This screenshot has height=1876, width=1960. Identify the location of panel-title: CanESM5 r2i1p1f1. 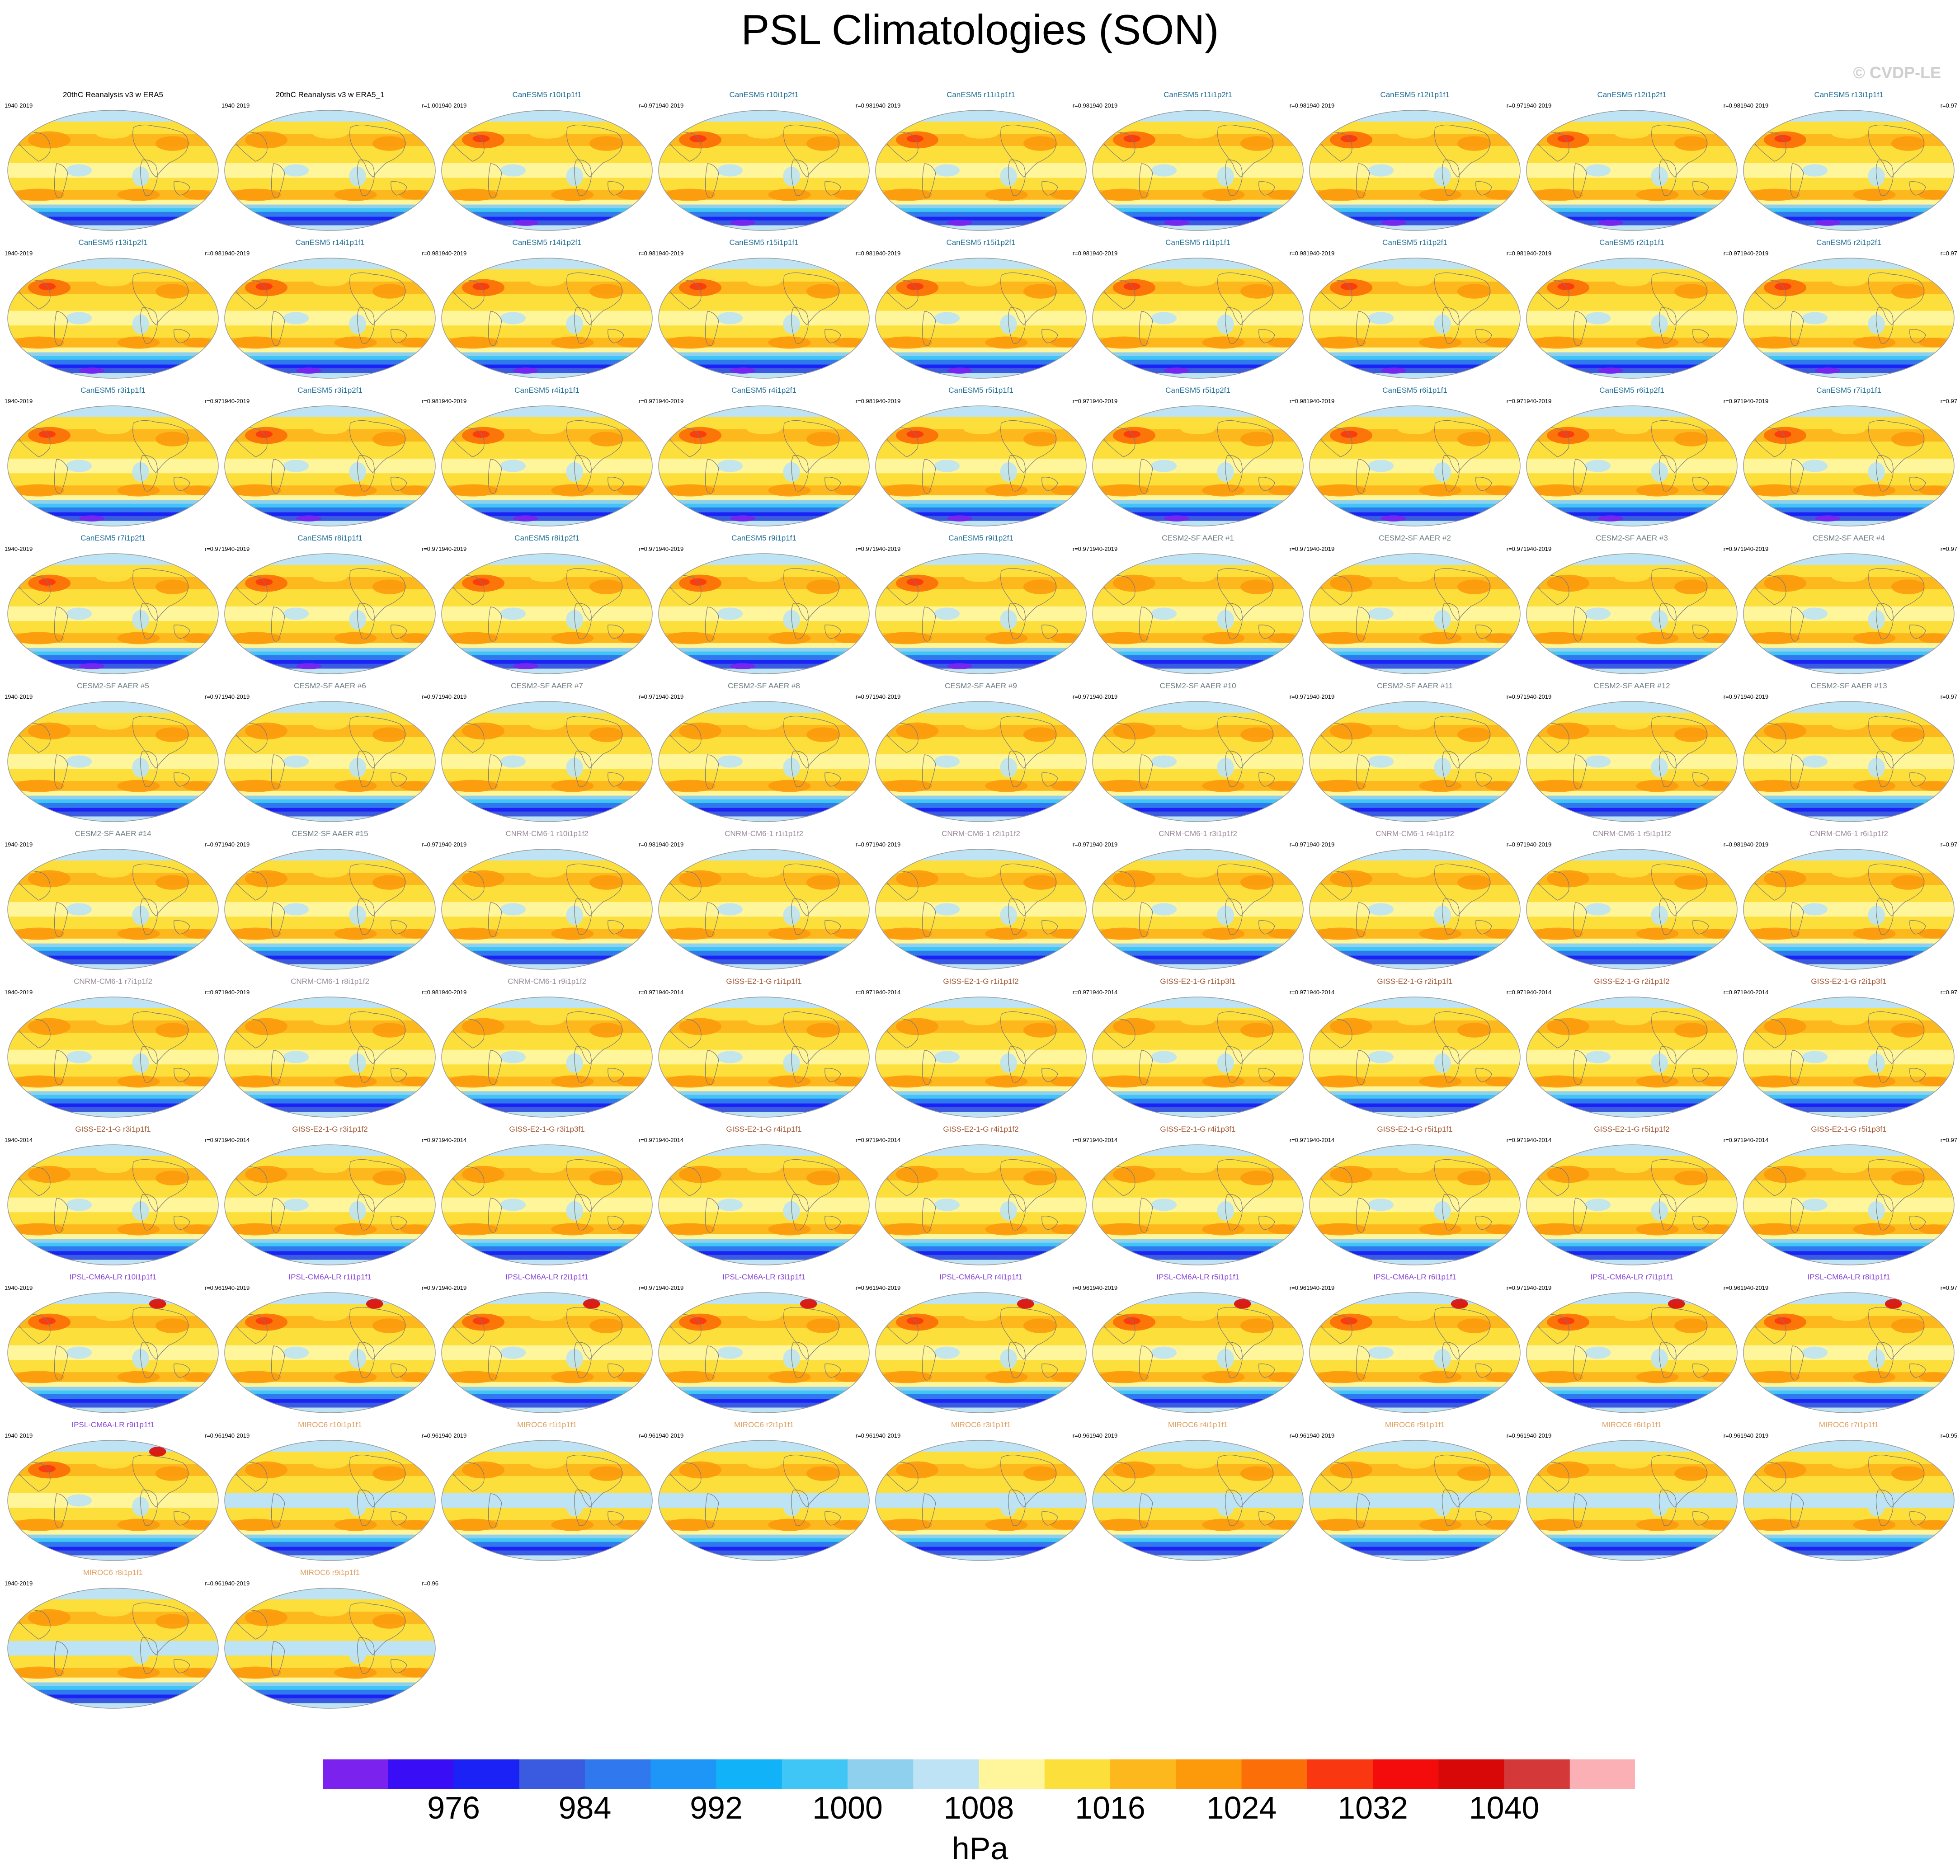
(1631, 242).